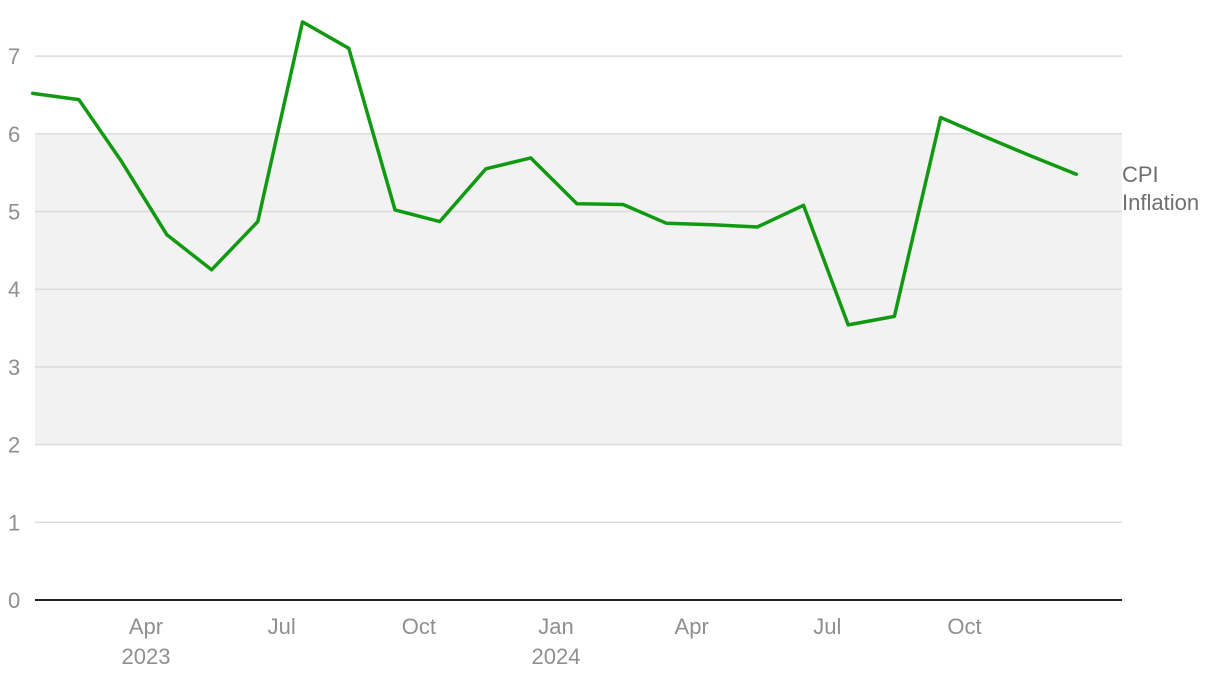 This screenshot has height=680, width=1220. What do you see at coordinates (14, 600) in the screenshot?
I see `y-tick-label: 0` at bounding box center [14, 600].